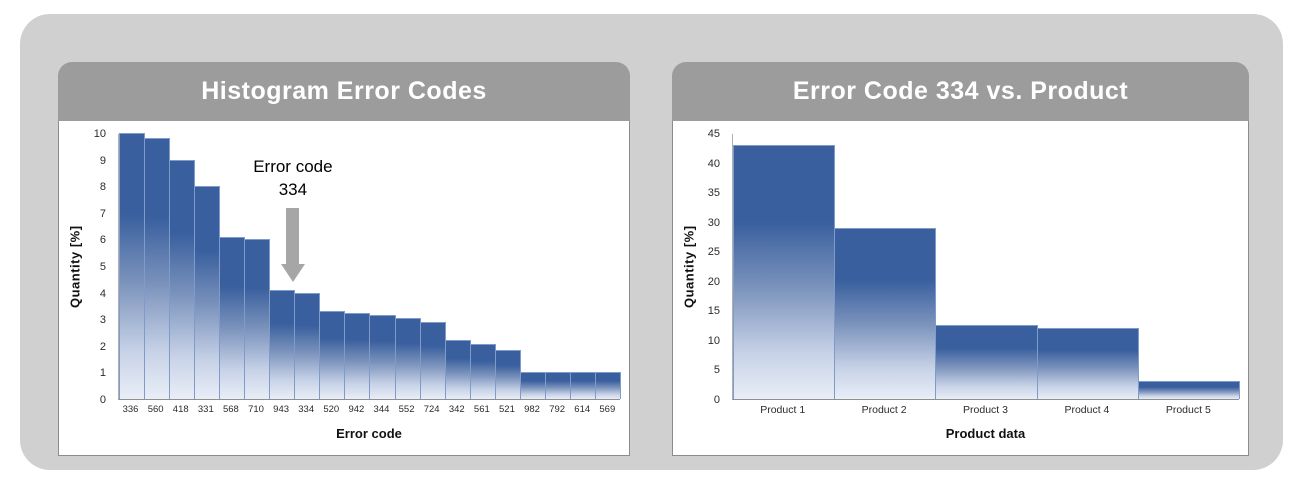  What do you see at coordinates (713, 163) in the screenshot?
I see `y-tick-label: 40` at bounding box center [713, 163].